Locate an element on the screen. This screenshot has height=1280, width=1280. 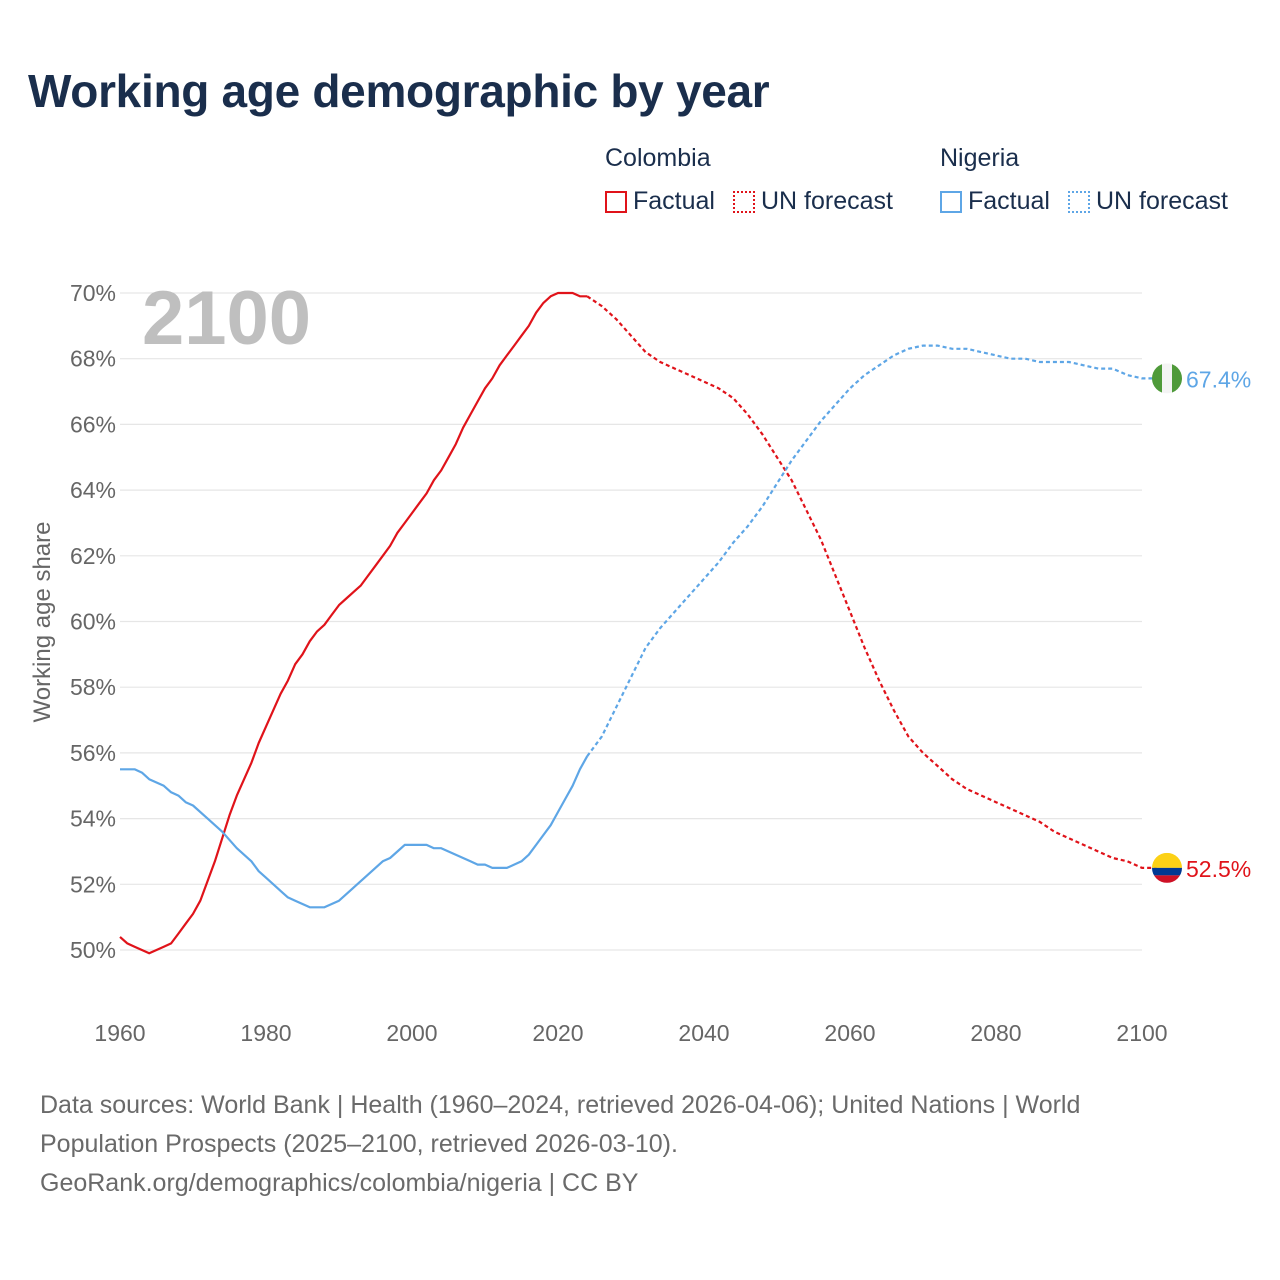
end-markers: 52.5% 67.4% is located at coordinates (1201, 623).